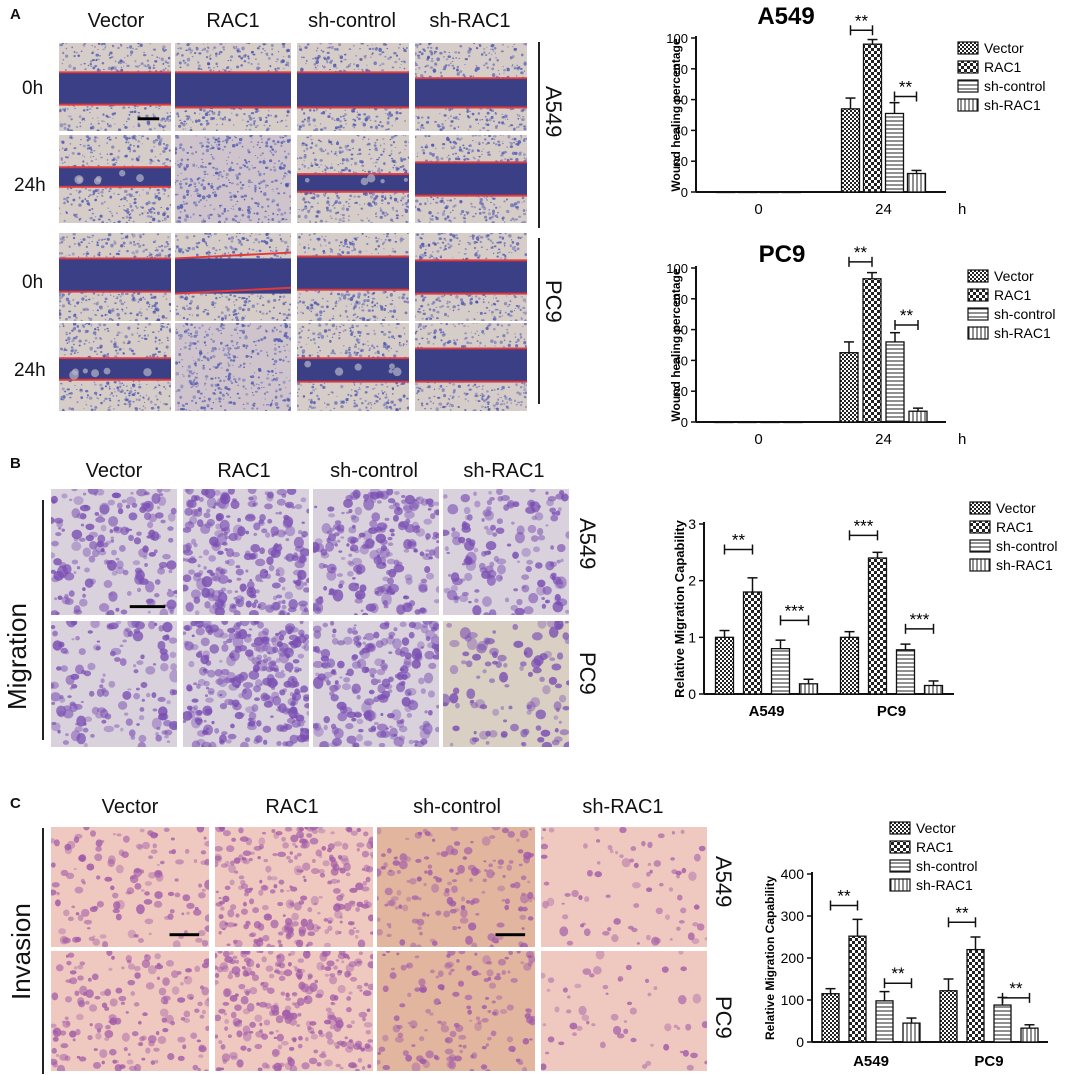 This screenshot has width=1071, height=1085. Describe the element at coordinates (793, 874) in the screenshot. I see `chart-invasion-ytick-label: 400` at that location.